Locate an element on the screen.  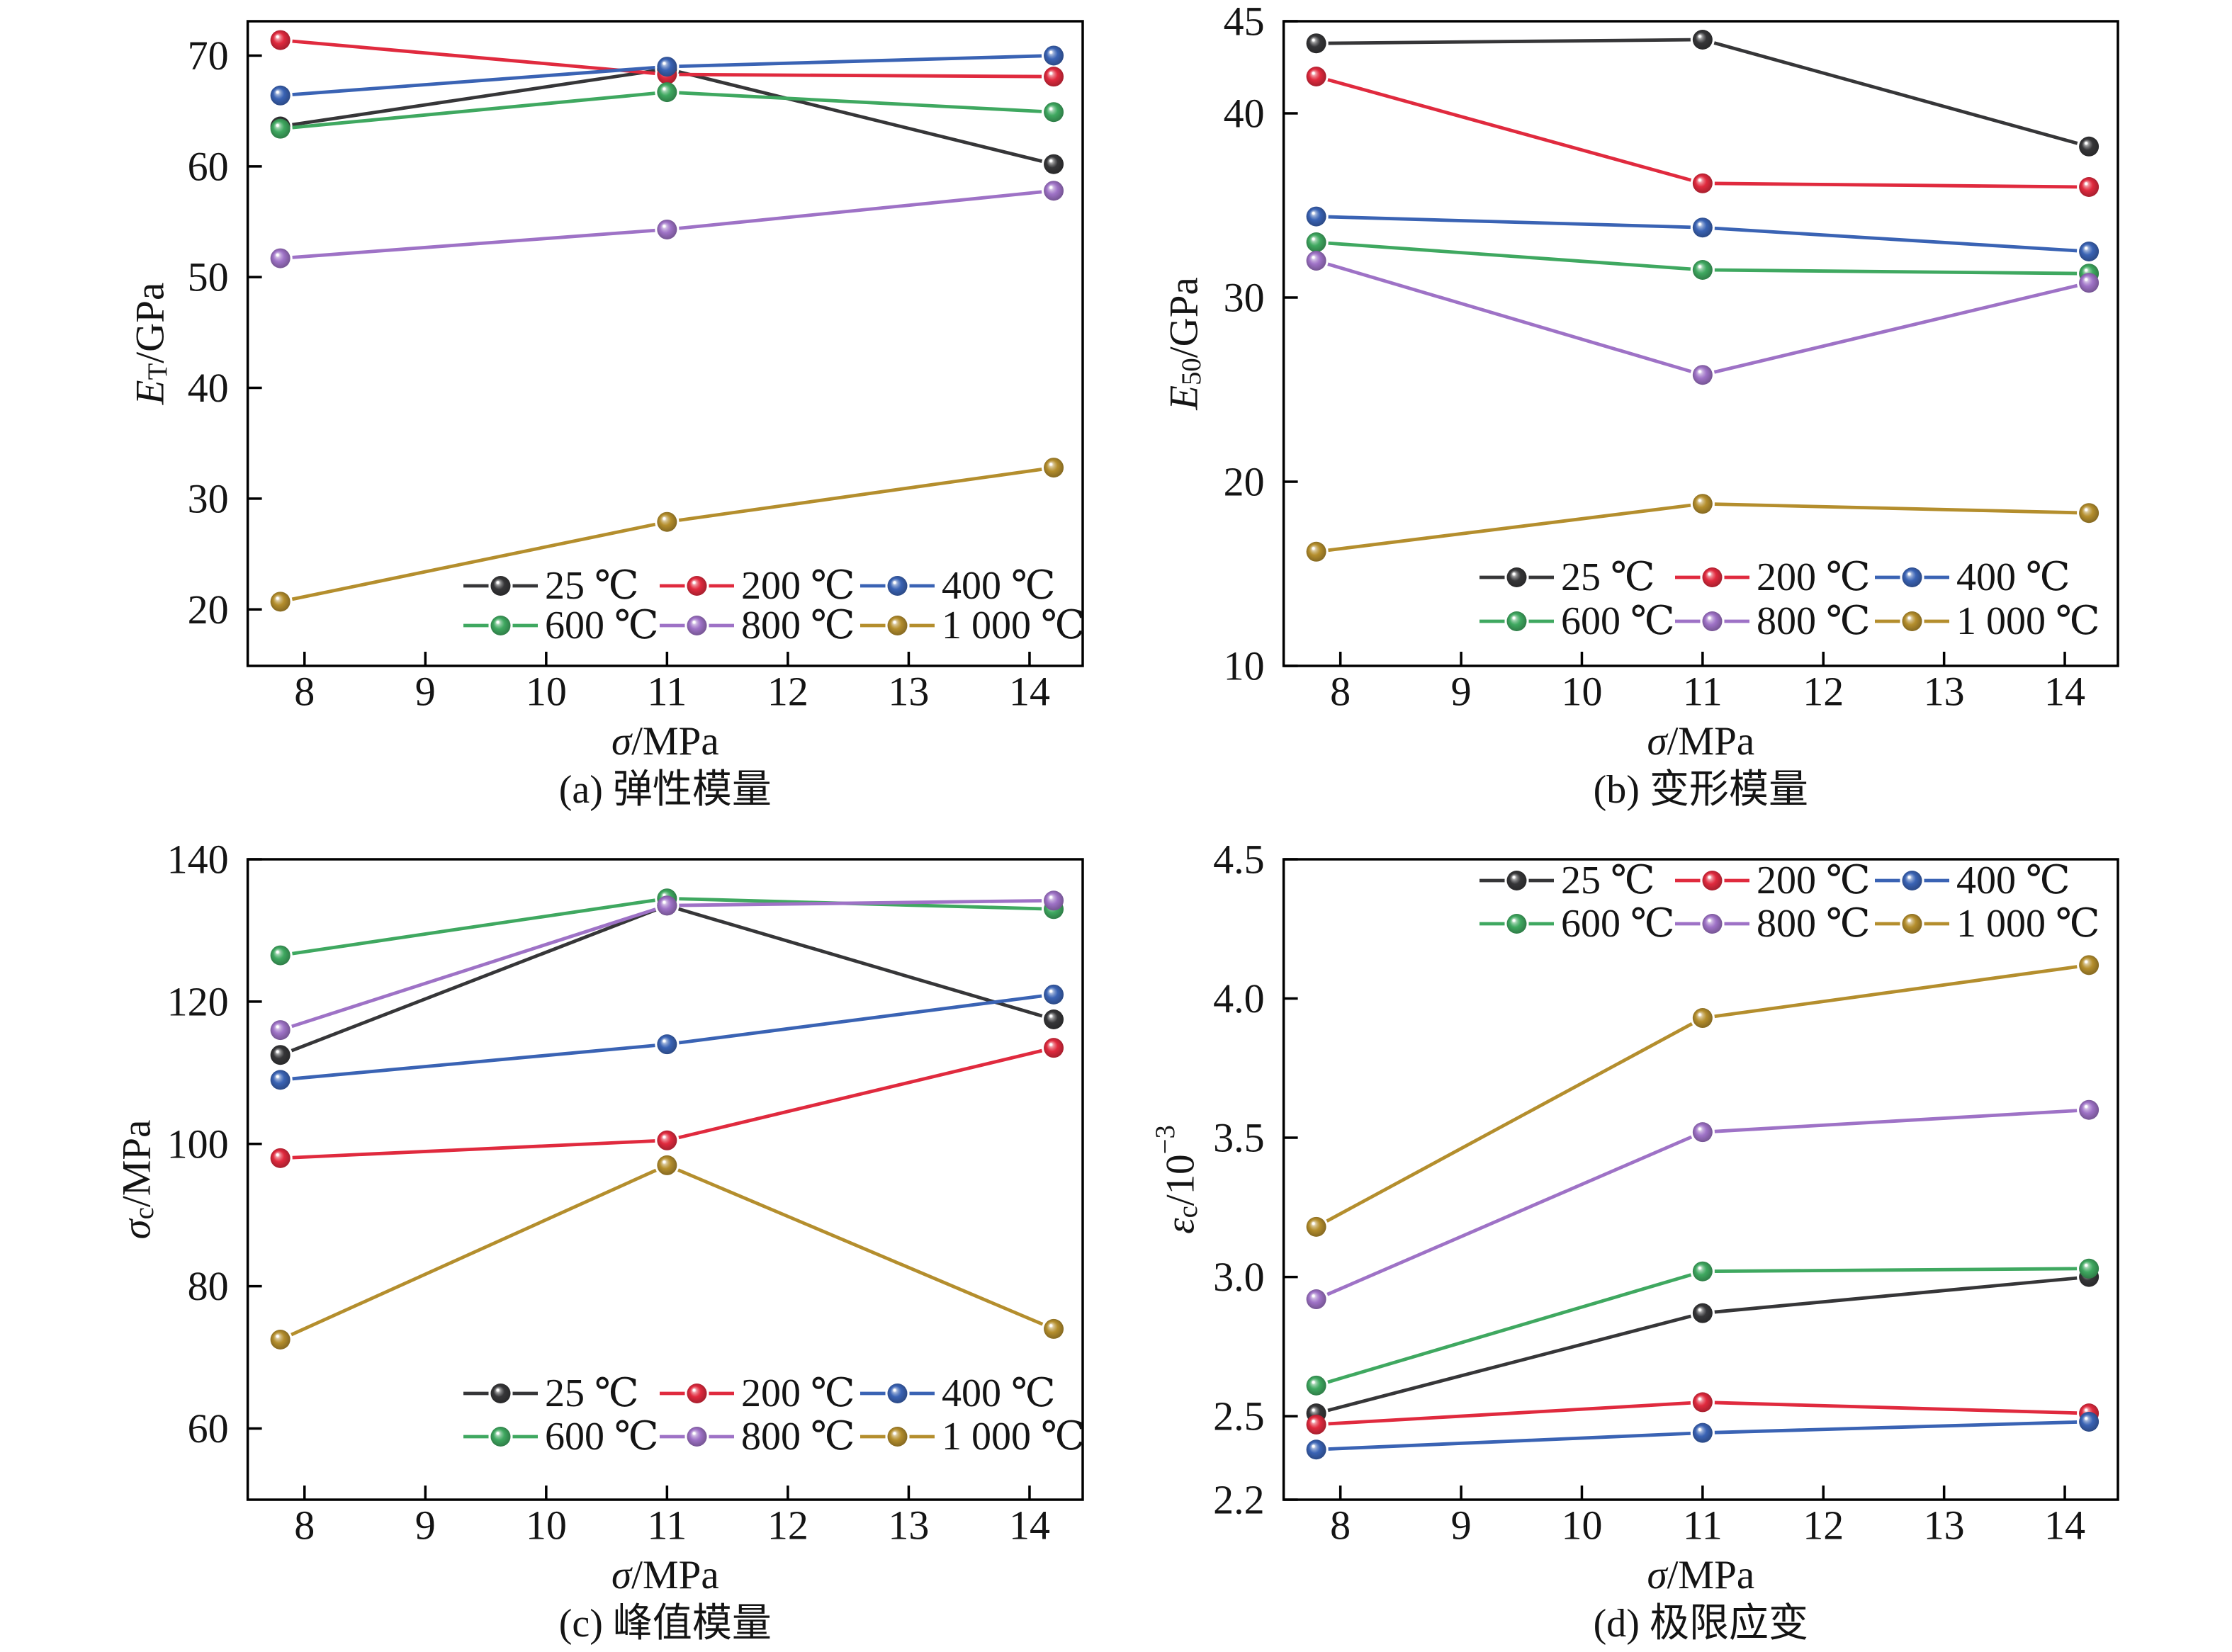
x-tick-label: 14 is located at coordinates (1029, 1526).